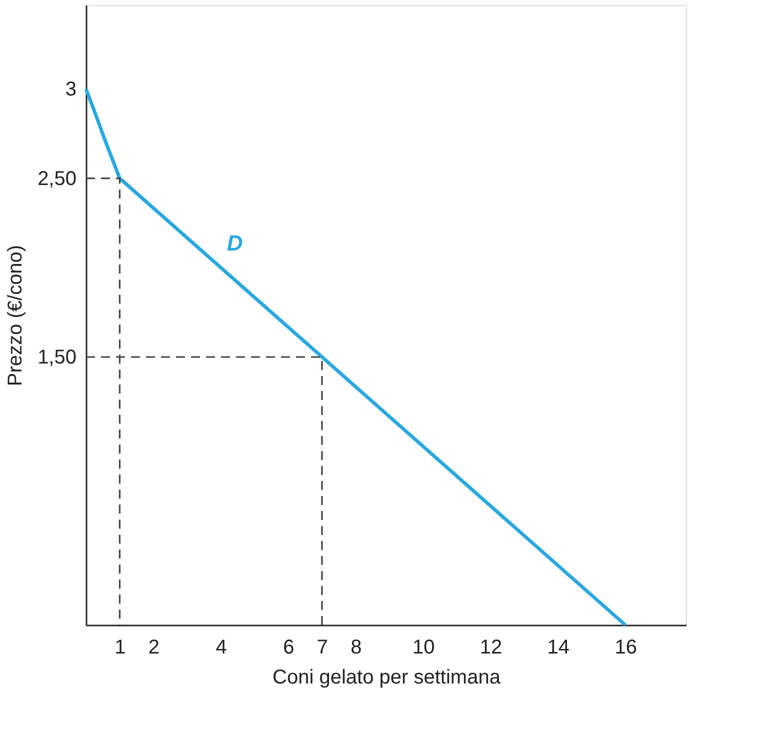 This screenshot has width=774, height=745. Describe the element at coordinates (154, 647) in the screenshot. I see `x-tick-label: 2` at that location.